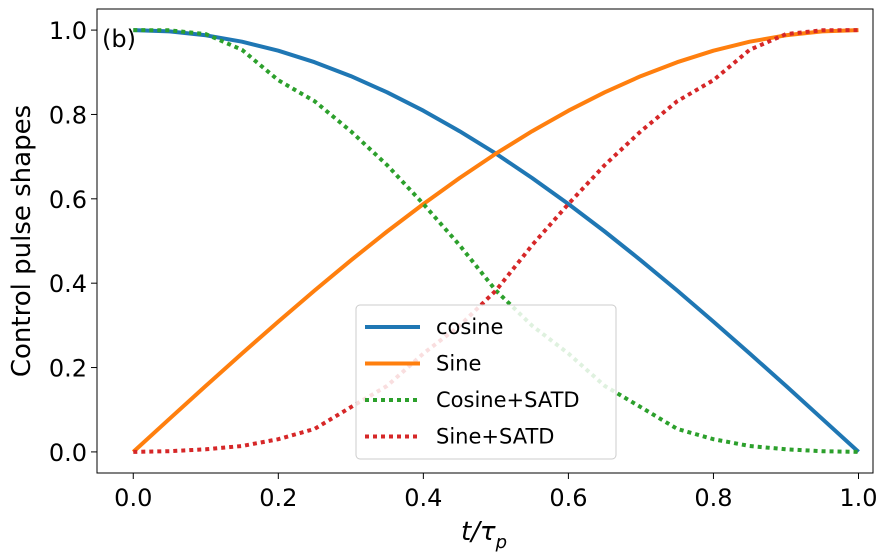  I want to click on y-axis-ticks: 0.0 0.2 0.4 0.6 0.8 1.0, so click(73, 242).